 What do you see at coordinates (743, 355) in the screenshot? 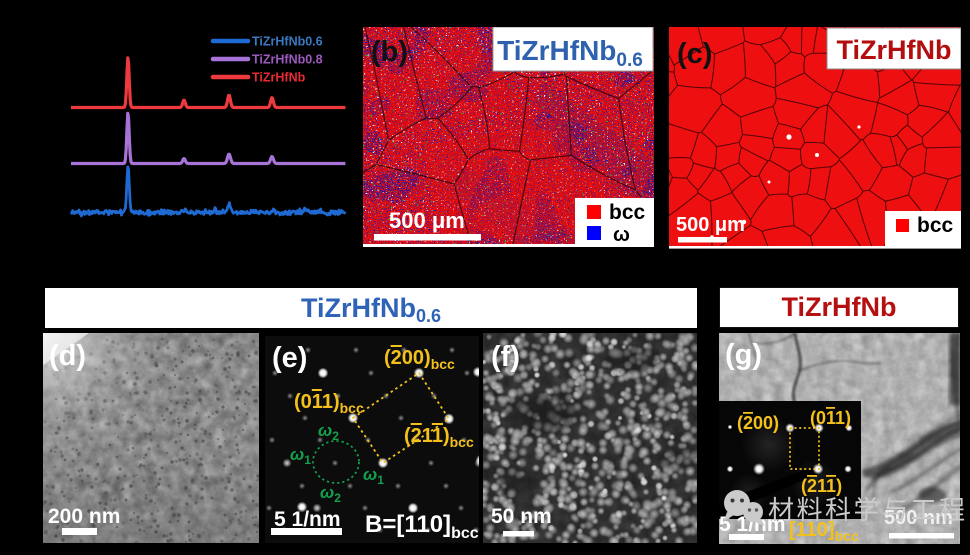
I see `svg-text: (g)` at bounding box center [743, 355].